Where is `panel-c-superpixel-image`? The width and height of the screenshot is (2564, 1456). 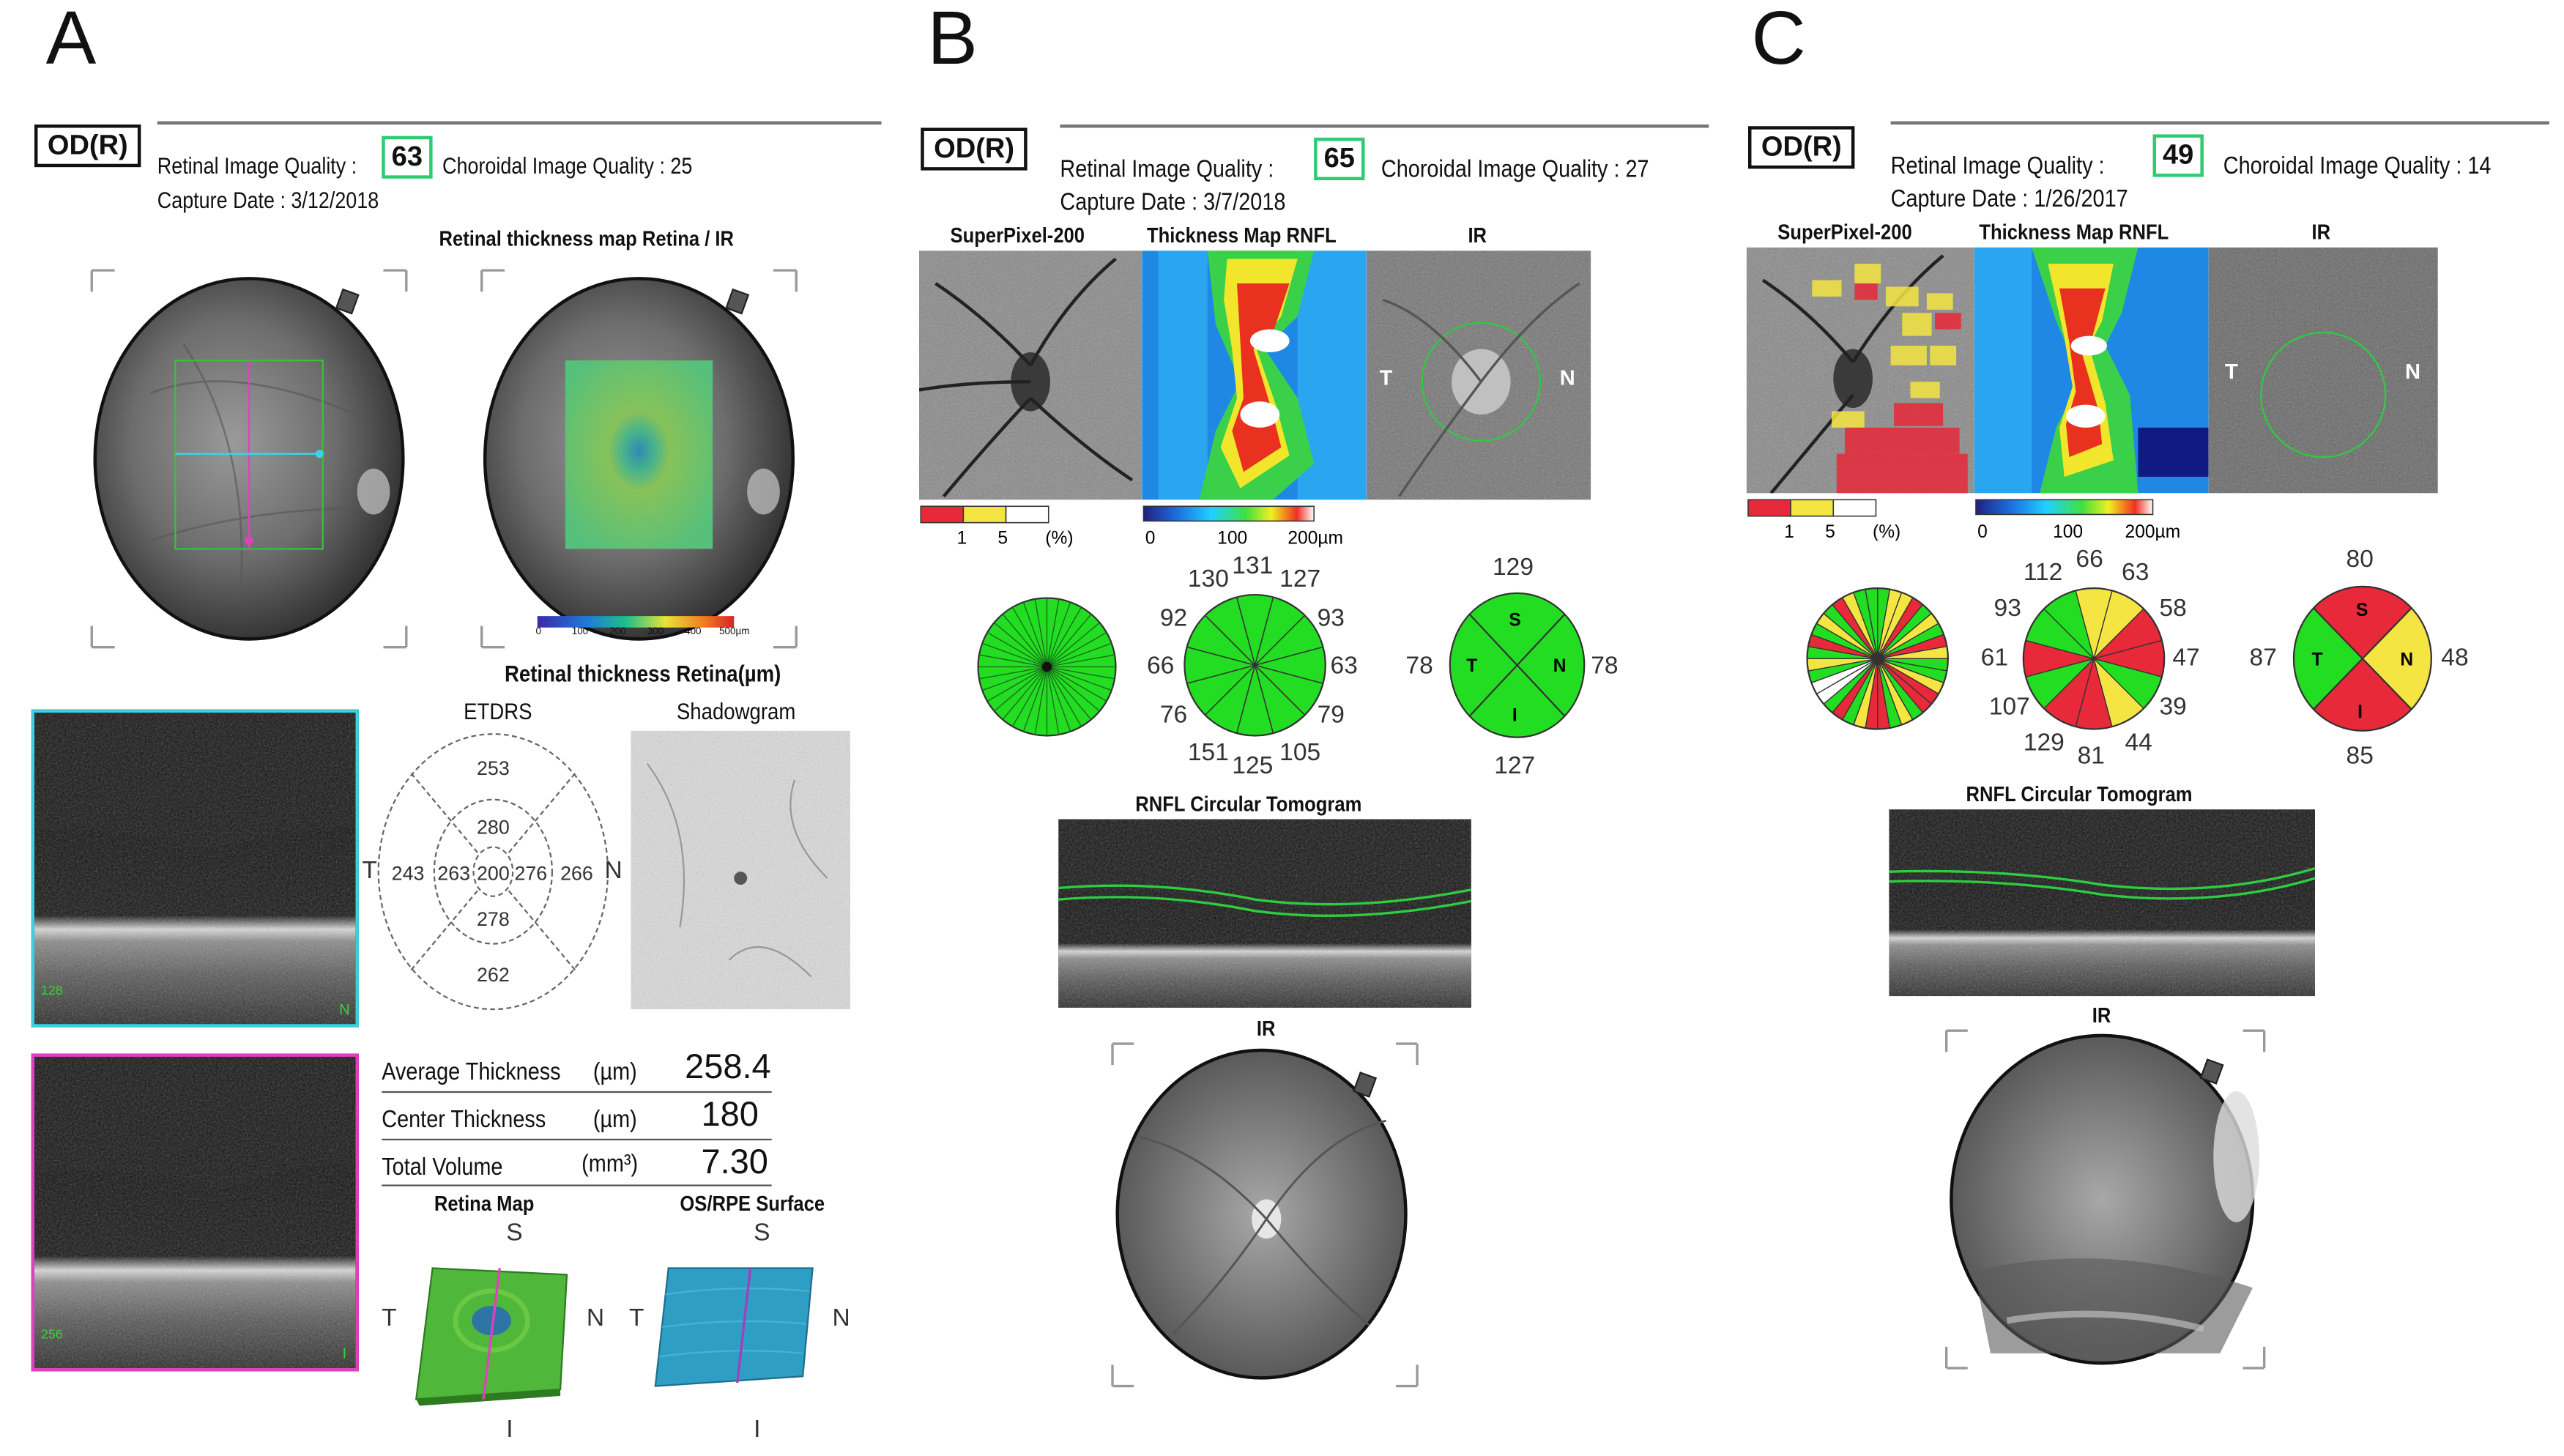 panel-c-superpixel-image is located at coordinates (1860, 370).